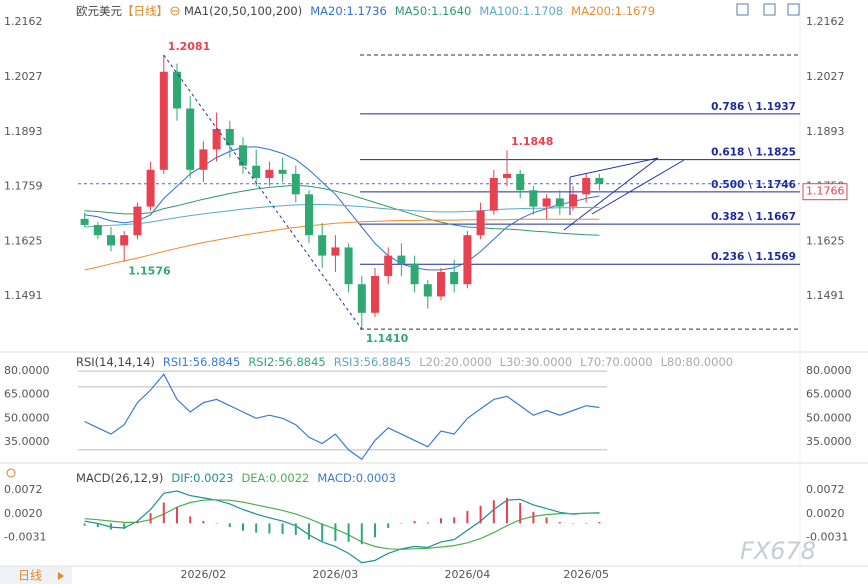 This screenshot has height=584, width=868. Describe the element at coordinates (23, 131) in the screenshot. I see `y-tick-label: 1.1893` at that location.